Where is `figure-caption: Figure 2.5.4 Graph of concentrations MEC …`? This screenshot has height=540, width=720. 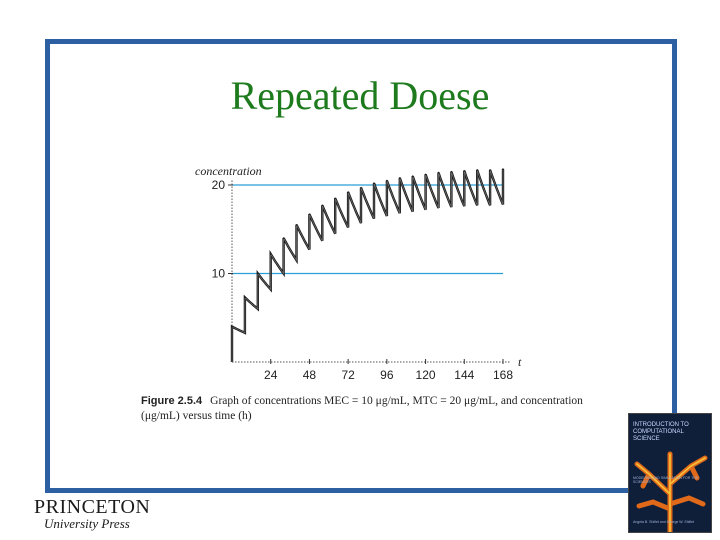
figure-caption: Figure 2.5.4 Graph of concentrations MEC … is located at coordinates (376, 409).